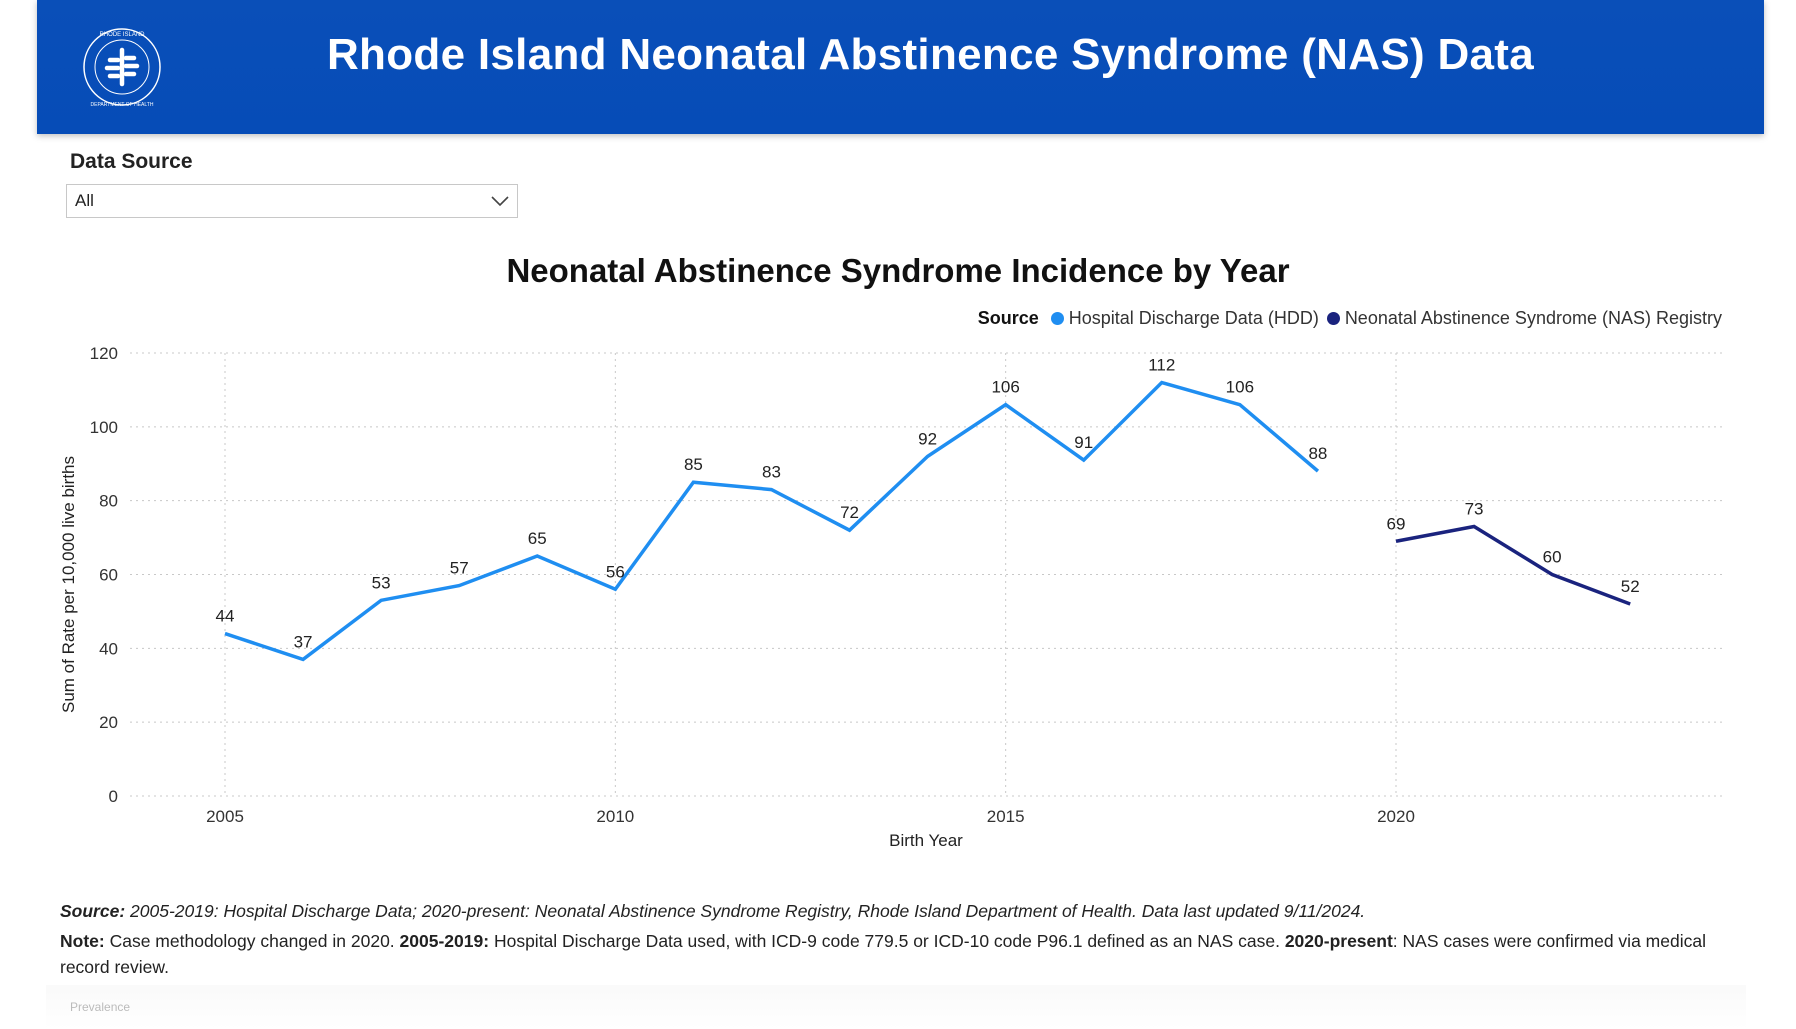 This screenshot has height=1029, width=1796. I want to click on source-label: Source:, so click(93, 911).